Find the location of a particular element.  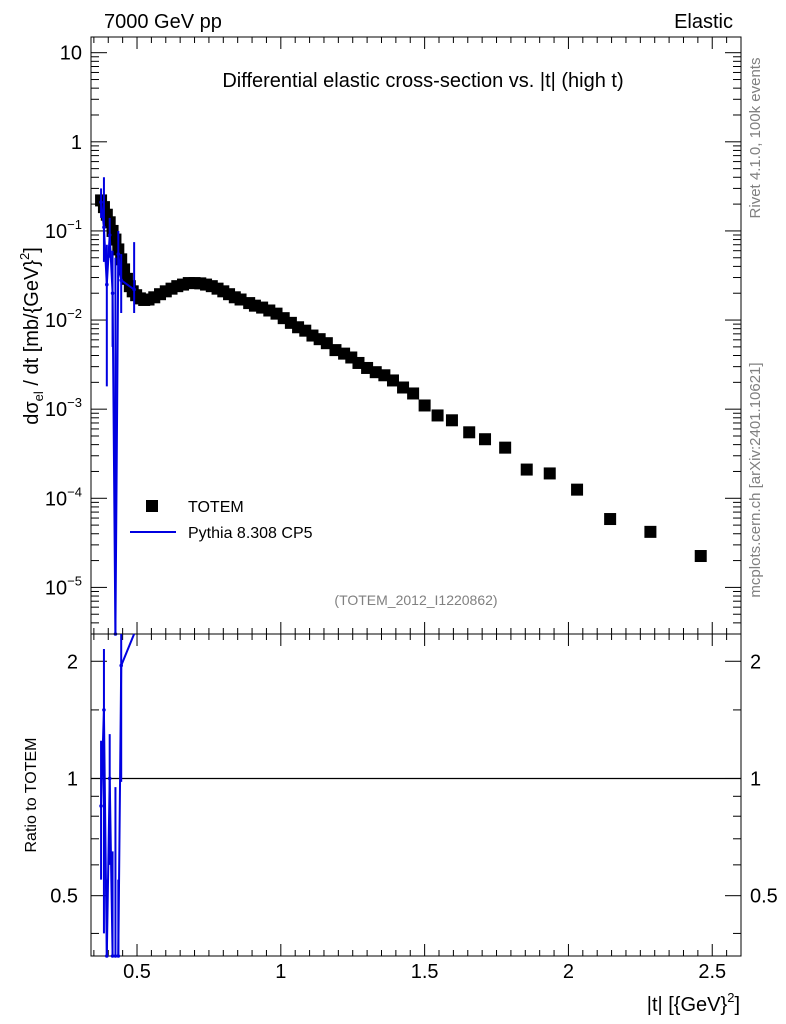

watermark: (TOTEM_2012_I1220862) is located at coordinates (415, 600).